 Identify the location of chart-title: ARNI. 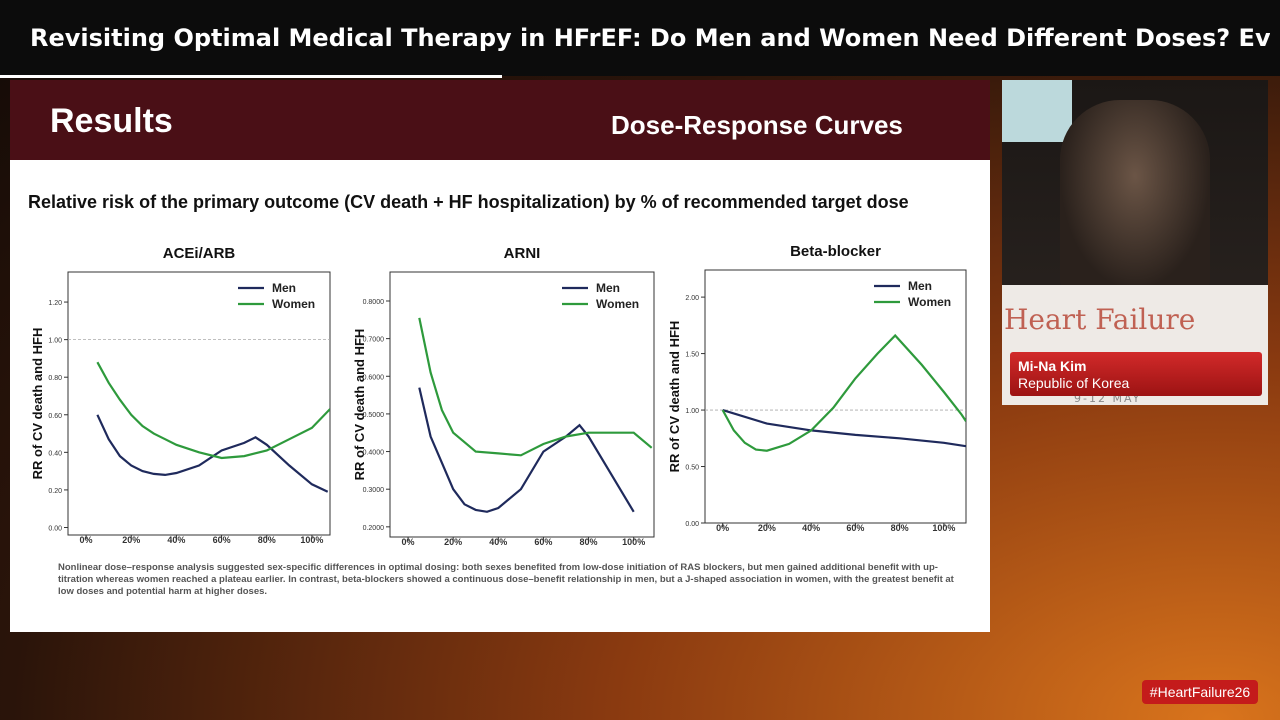
(522, 253).